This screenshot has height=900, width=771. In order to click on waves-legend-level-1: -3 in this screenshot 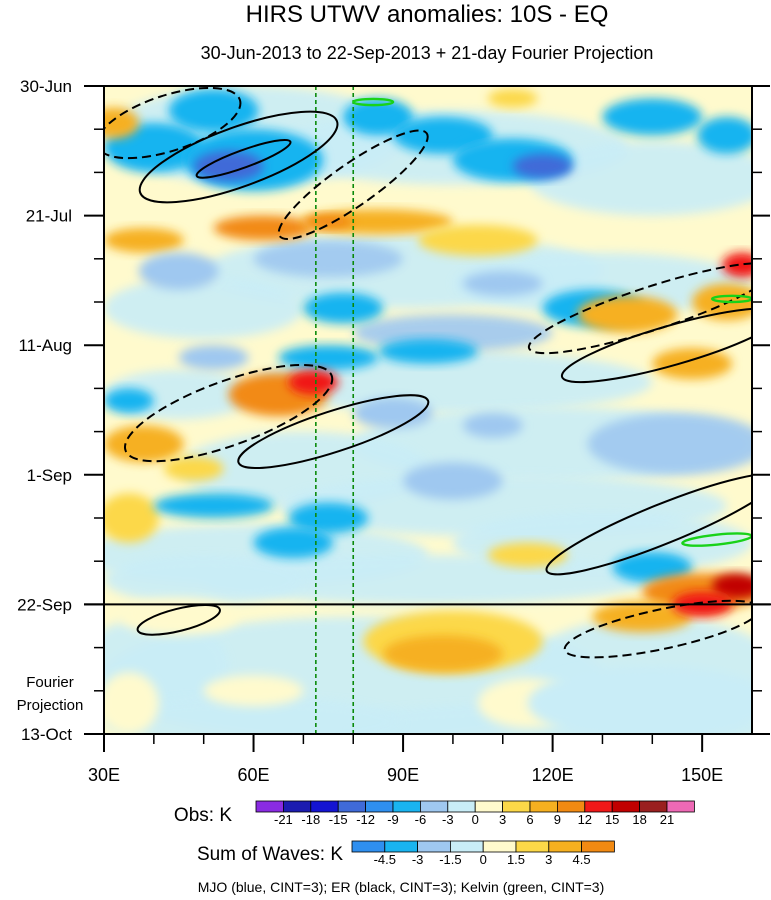, I will do `click(418, 859)`.